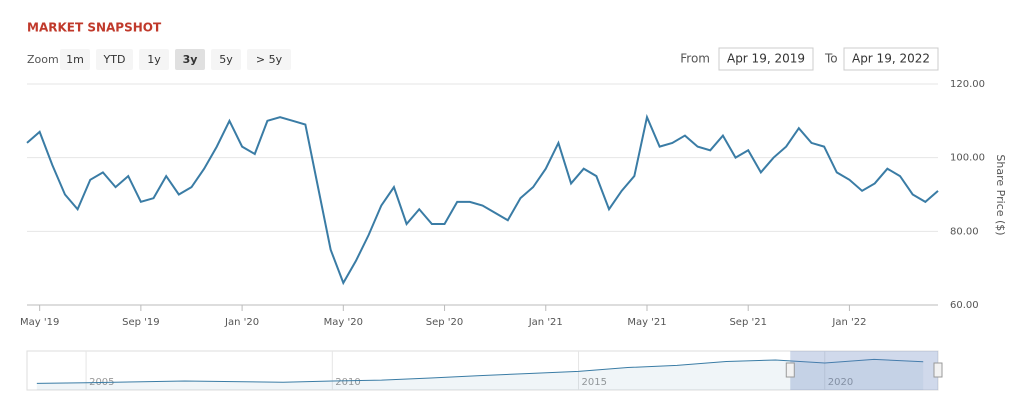  Describe the element at coordinates (241, 322) in the screenshot. I see `x-tick-label: Jan '20` at that location.